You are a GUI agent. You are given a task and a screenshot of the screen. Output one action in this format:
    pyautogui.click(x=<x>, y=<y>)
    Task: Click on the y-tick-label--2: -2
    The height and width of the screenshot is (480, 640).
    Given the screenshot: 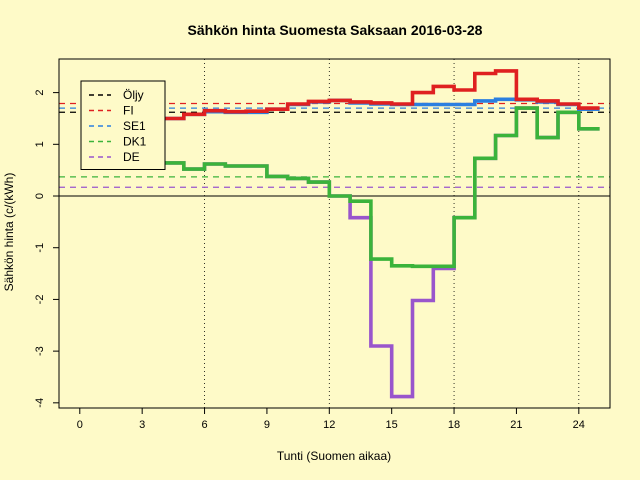 What is the action you would take?
    pyautogui.click(x=40, y=300)
    